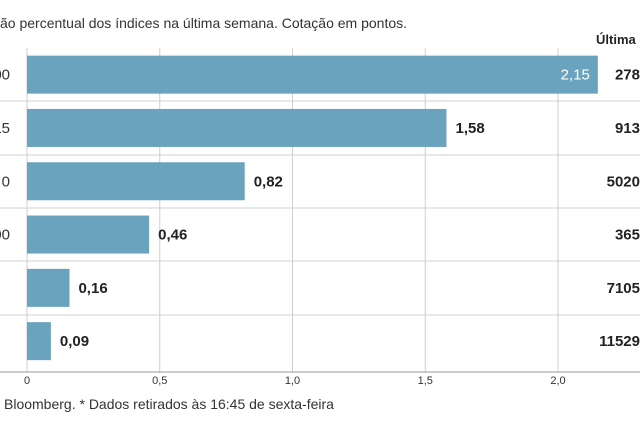 The image size is (640, 426). I want to click on value-label: 0,09, so click(74, 341).